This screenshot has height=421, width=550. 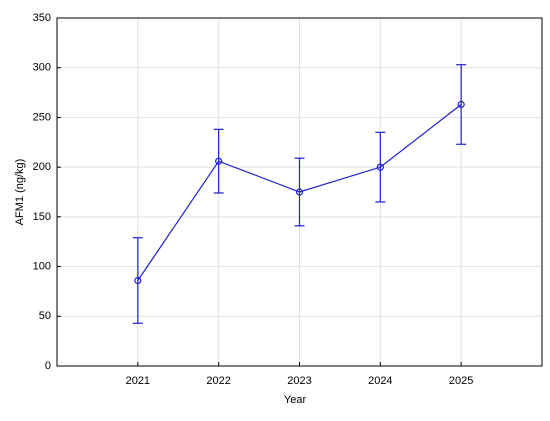 I want to click on x-axis-label: Year, so click(x=295, y=400).